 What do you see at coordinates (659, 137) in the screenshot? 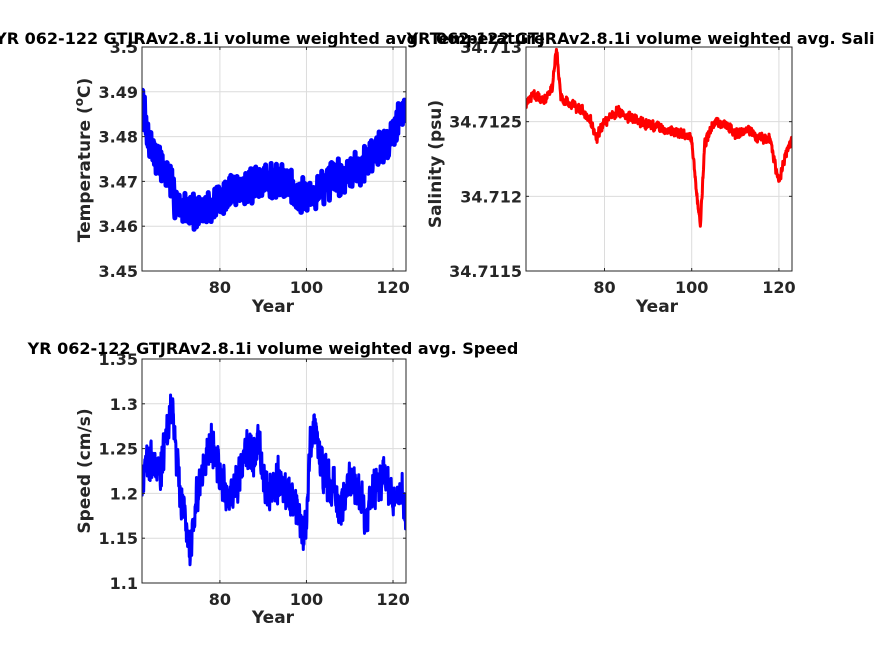
I see `salinity-series-line` at bounding box center [659, 137].